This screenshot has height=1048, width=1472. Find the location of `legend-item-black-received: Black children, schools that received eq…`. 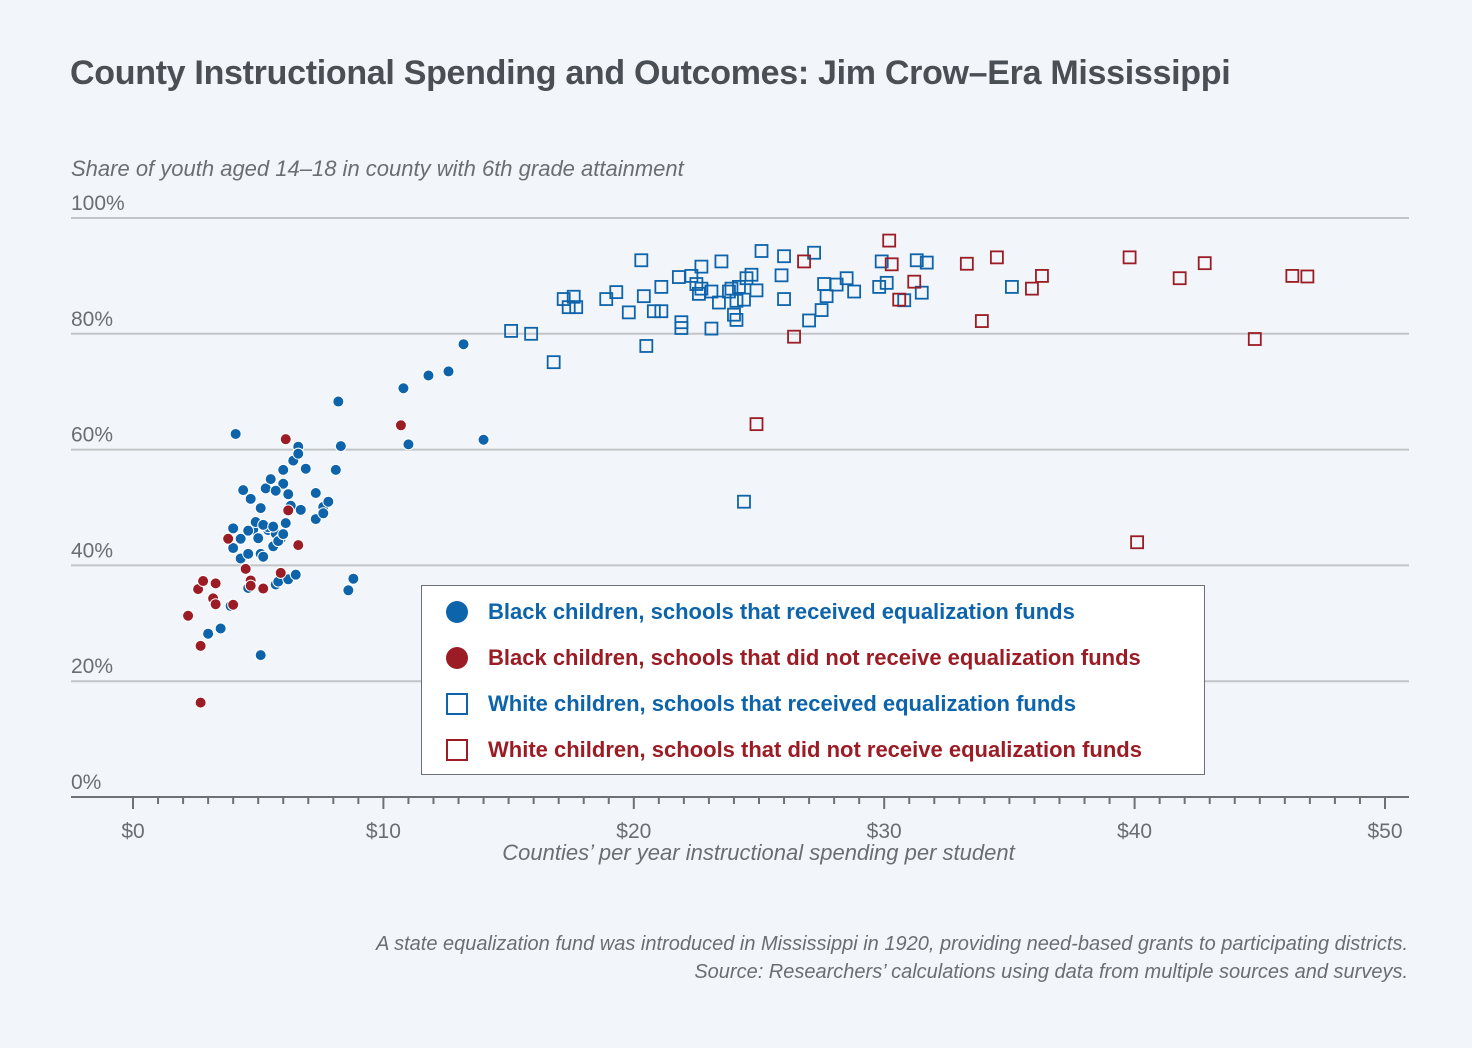

legend-item-black-received: Black children, schools that received eq… is located at coordinates (760, 612).